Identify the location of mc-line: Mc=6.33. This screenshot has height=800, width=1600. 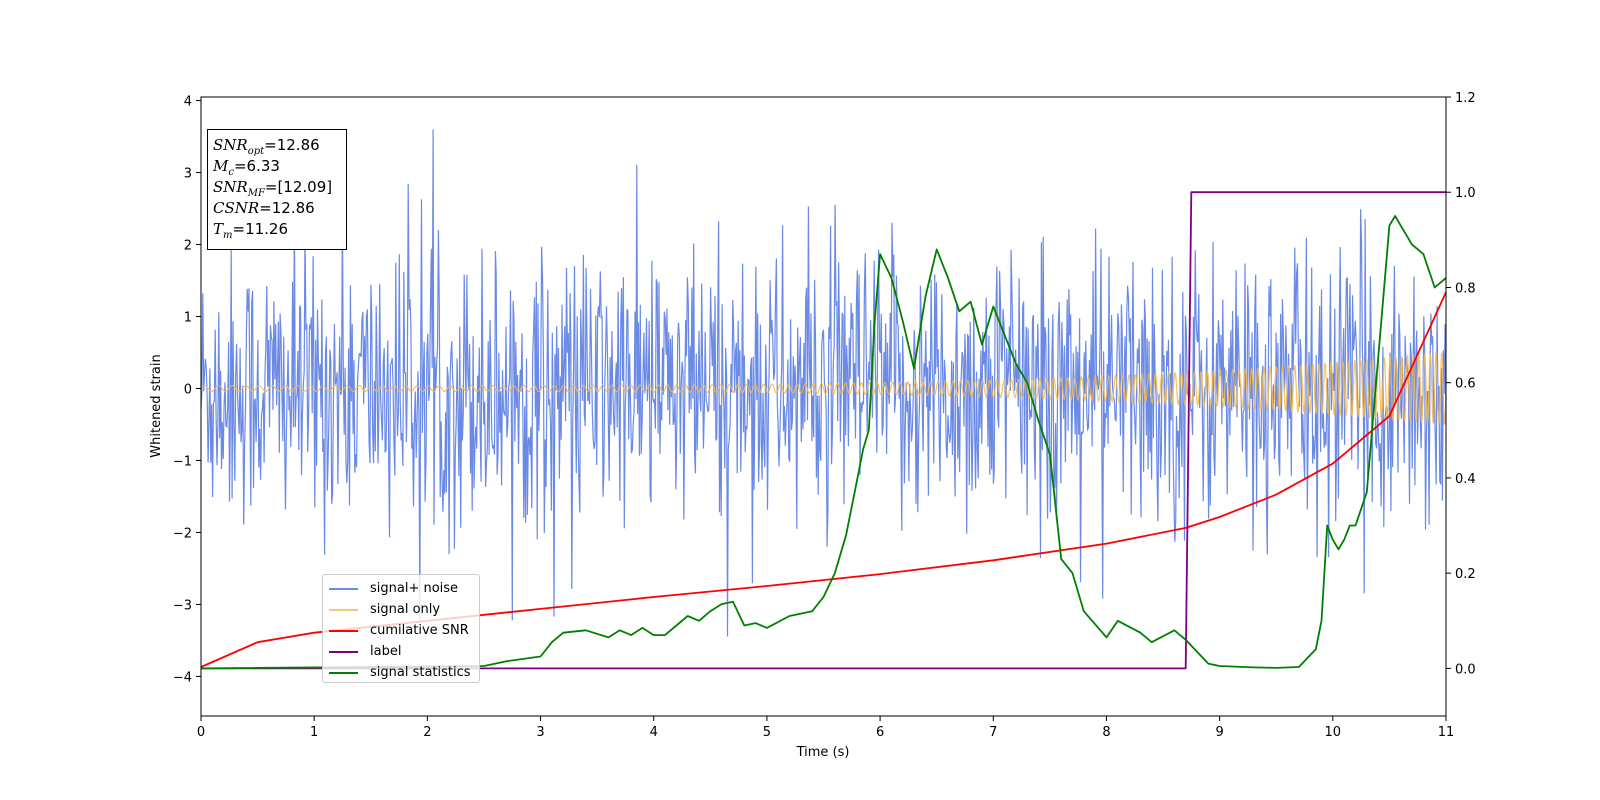
(246, 167).